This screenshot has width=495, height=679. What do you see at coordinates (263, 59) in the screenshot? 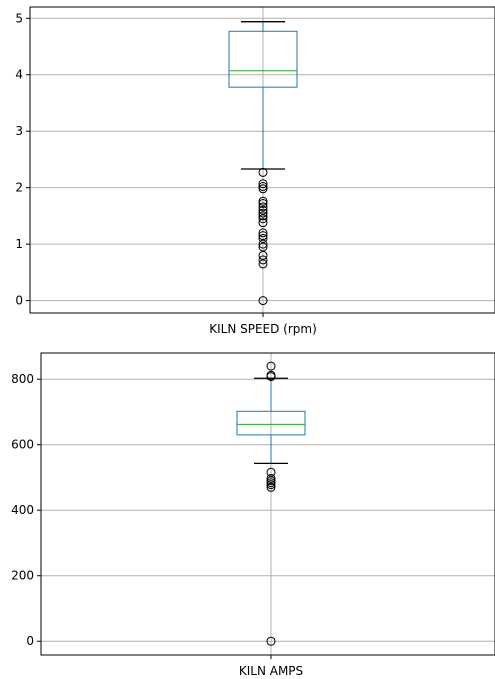
I see `kiln-speed-iqr-box` at bounding box center [263, 59].